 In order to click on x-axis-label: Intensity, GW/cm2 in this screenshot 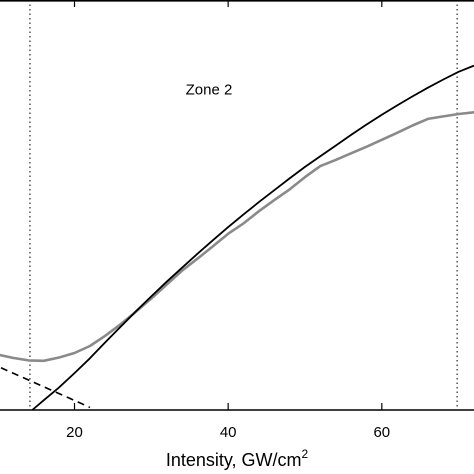, I will do `click(237, 458)`.